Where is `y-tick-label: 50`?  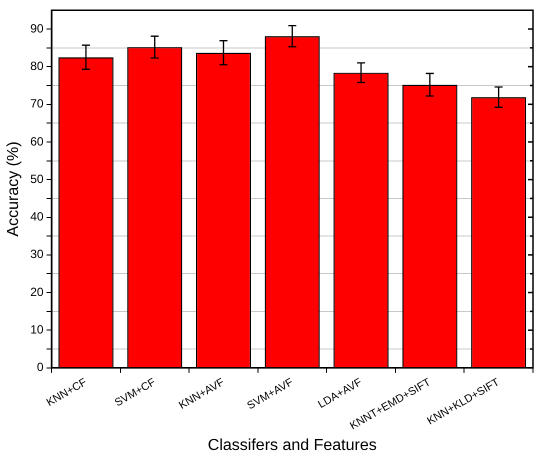 y-tick-label: 50 is located at coordinates (37, 179).